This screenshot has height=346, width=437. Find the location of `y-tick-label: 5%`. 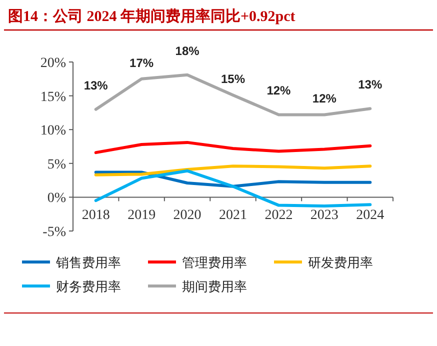

y-tick-label: 5% is located at coordinates (56, 164).